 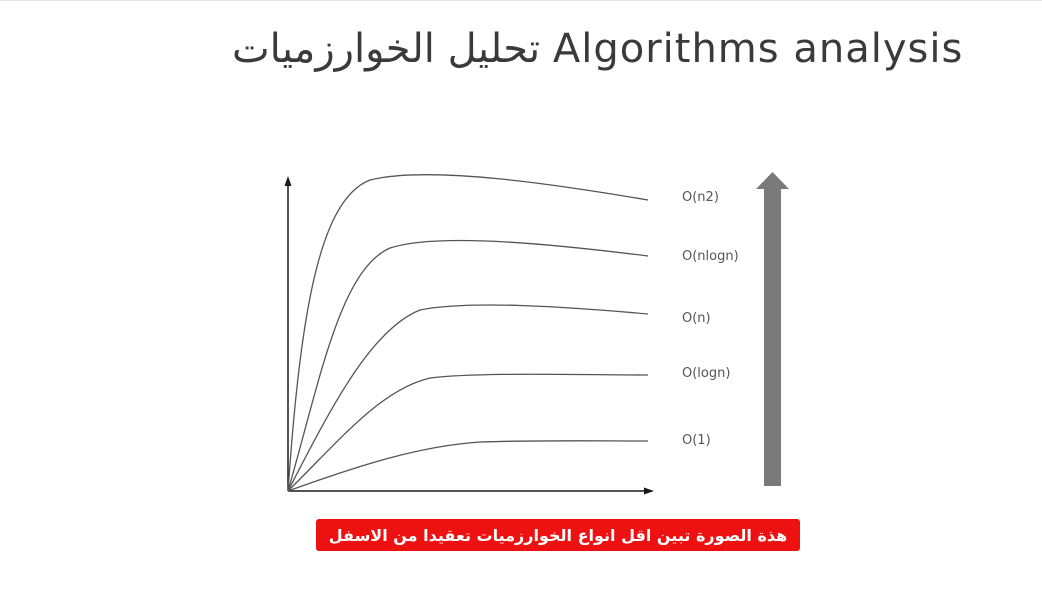 I want to click on curve-o-logn, so click(x=468, y=432).